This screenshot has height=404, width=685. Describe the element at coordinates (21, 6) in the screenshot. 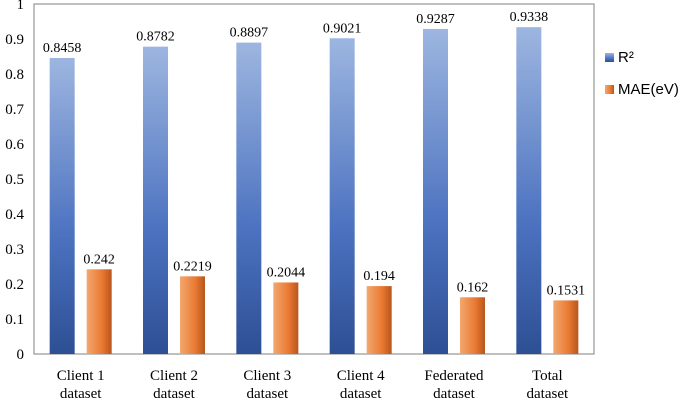

I see `y-tick-label: 1` at that location.